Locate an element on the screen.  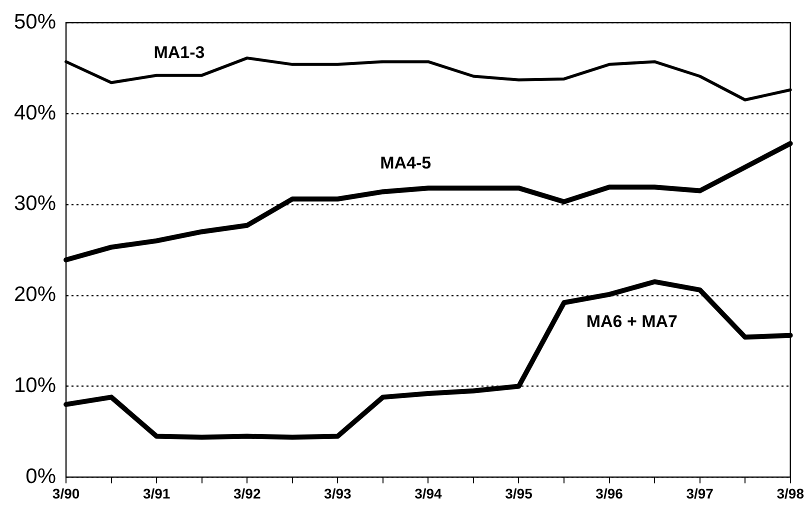
y-tick-label: 20% is located at coordinates (35, 294).